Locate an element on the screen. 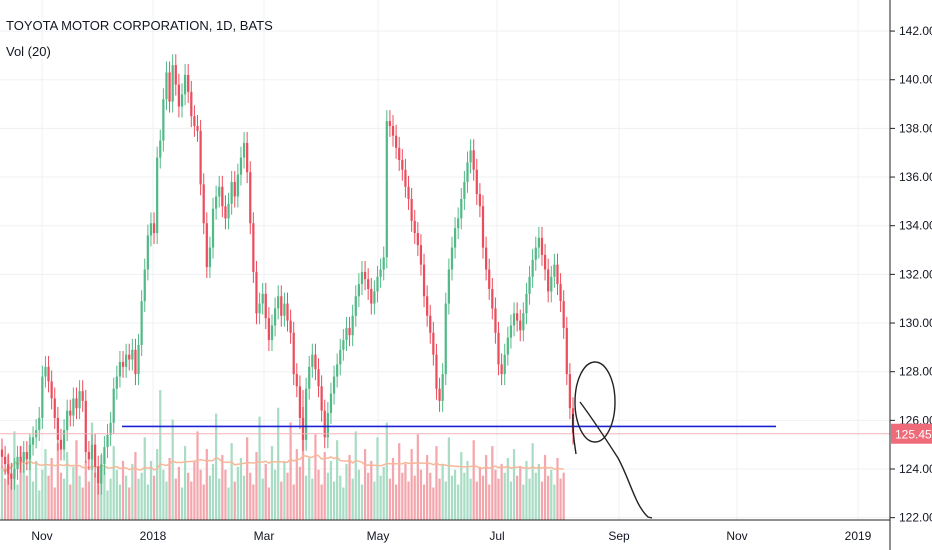 The width and height of the screenshot is (932, 550). last-price-label: 125.45 is located at coordinates (913, 435).